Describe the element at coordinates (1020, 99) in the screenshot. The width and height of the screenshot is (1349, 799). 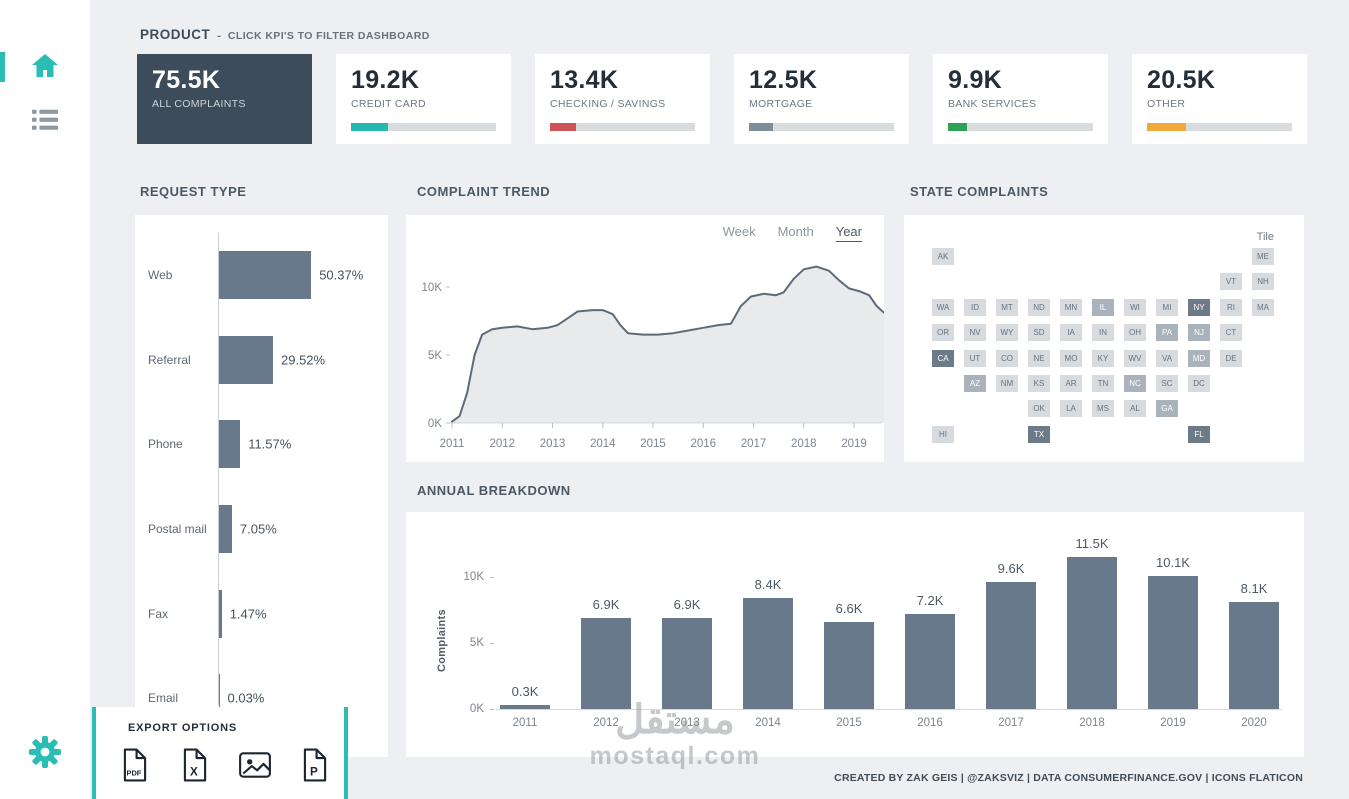
I see `kpi-card-bank-services: 9.9K BANK SERVICES` at that location.